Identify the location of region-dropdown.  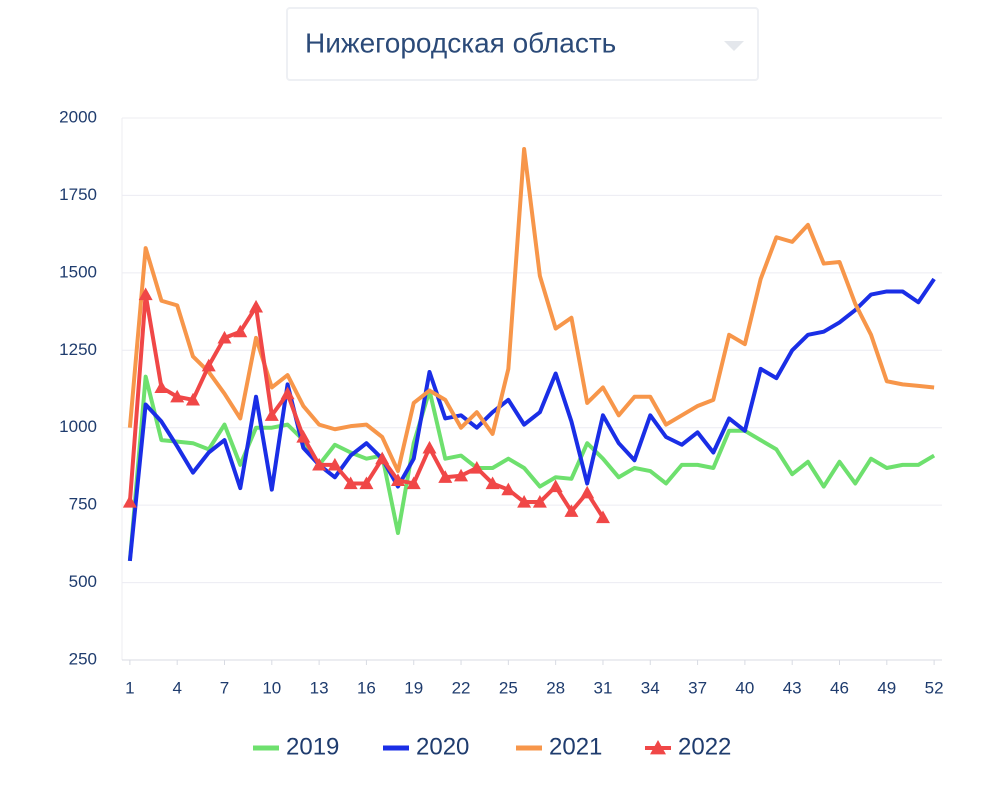
(522, 44).